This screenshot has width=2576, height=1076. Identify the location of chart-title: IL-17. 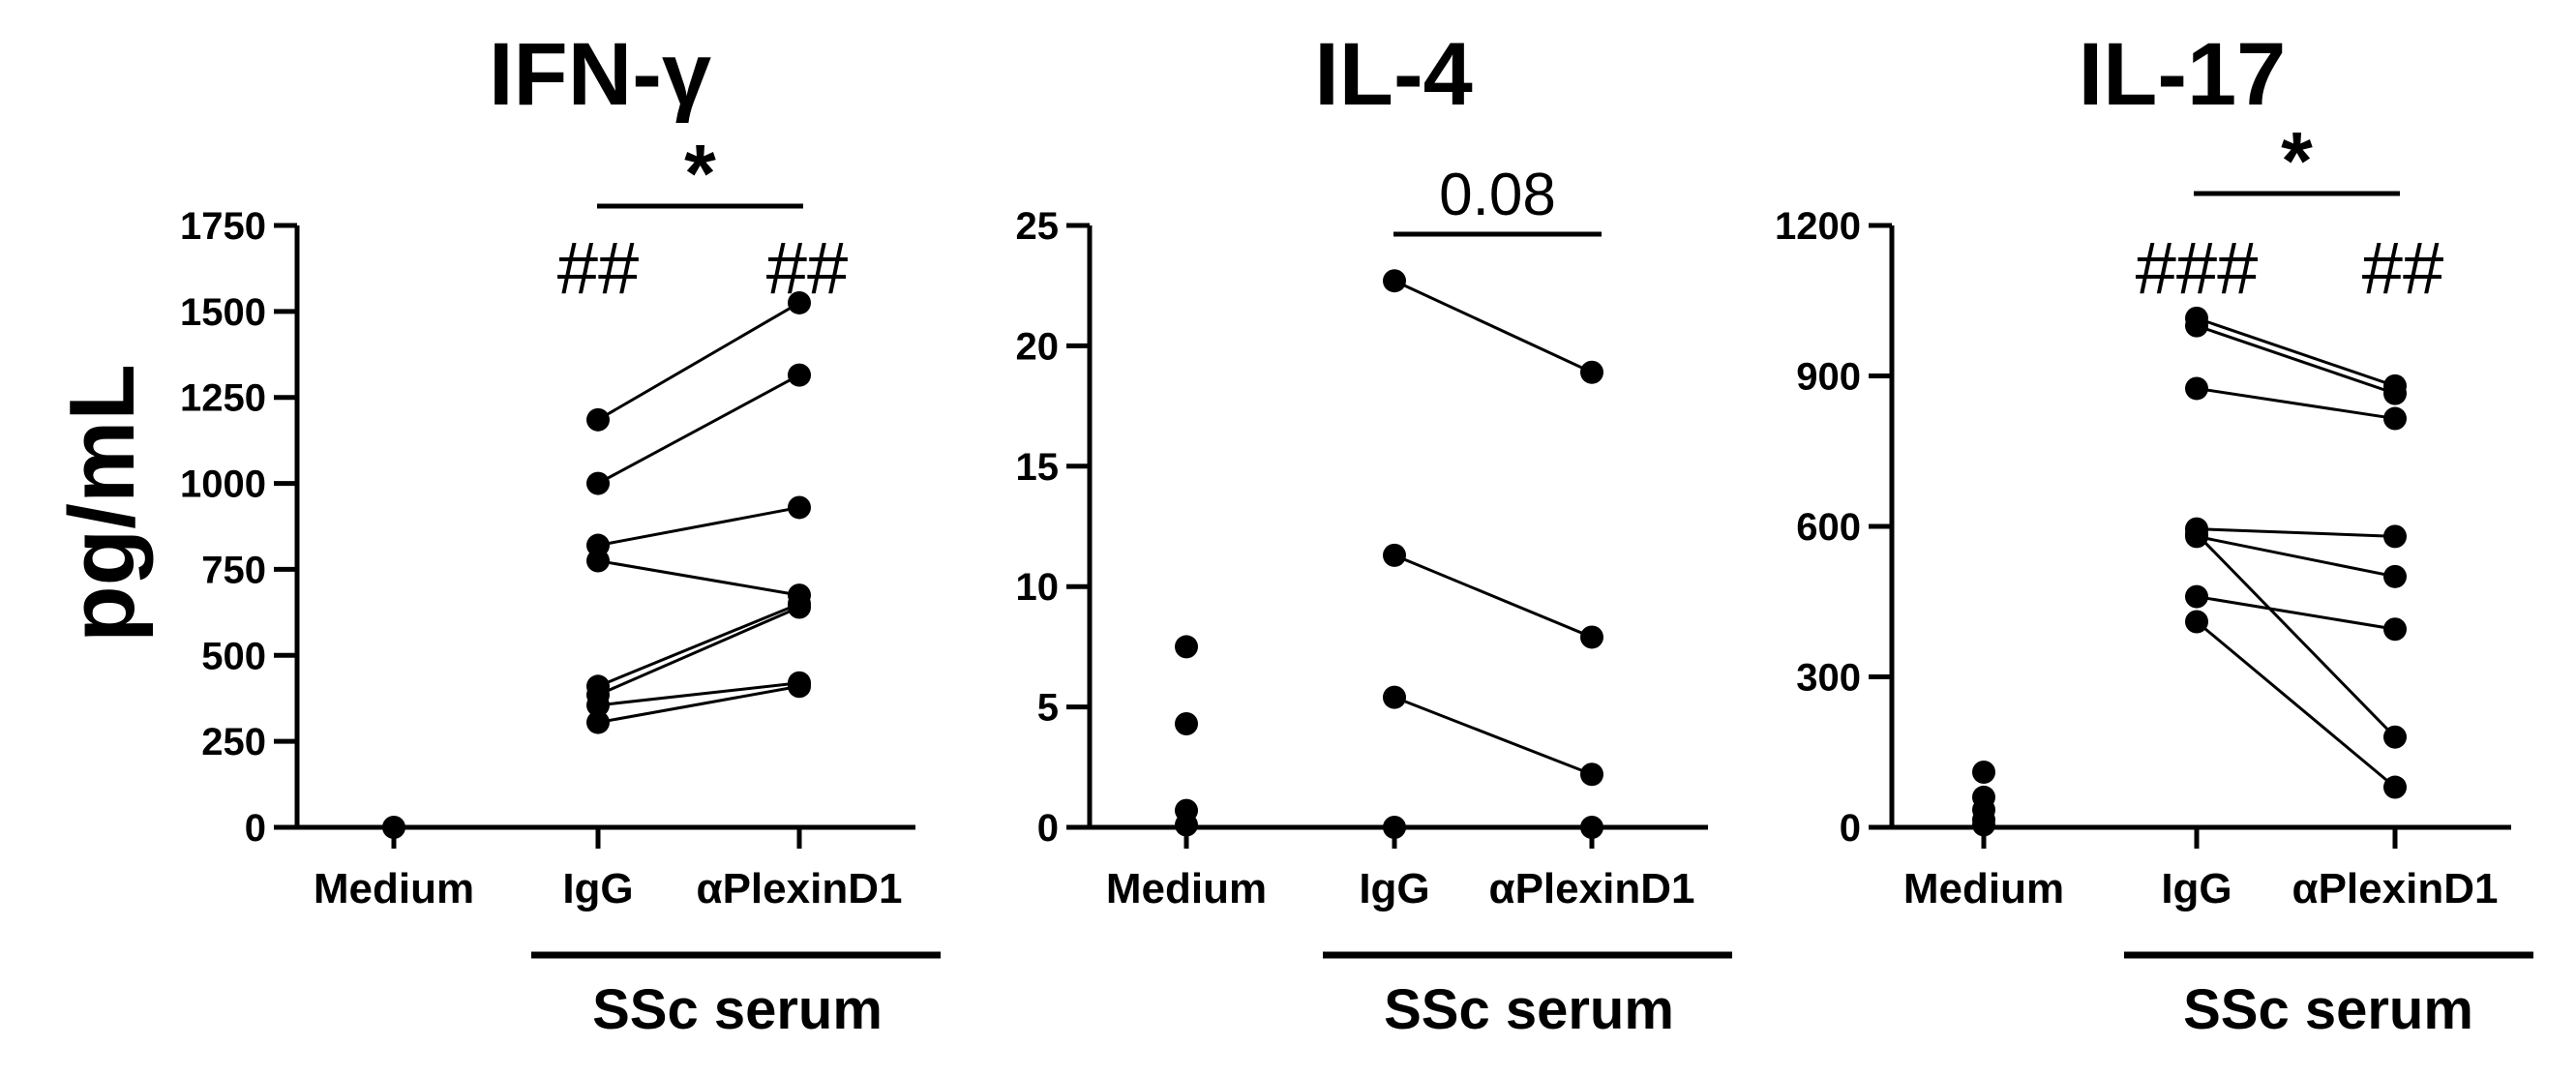
(2183, 74).